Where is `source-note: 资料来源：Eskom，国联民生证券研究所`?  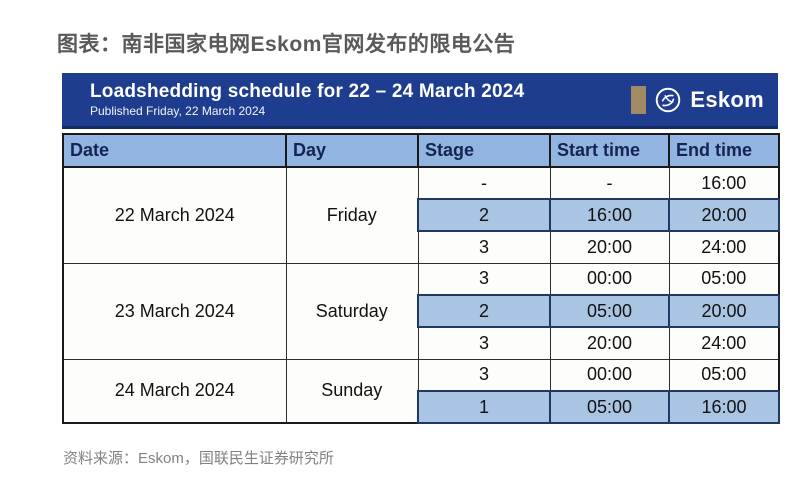
source-note: 资料来源：Eskom，国联民生证券研究所 is located at coordinates (198, 458).